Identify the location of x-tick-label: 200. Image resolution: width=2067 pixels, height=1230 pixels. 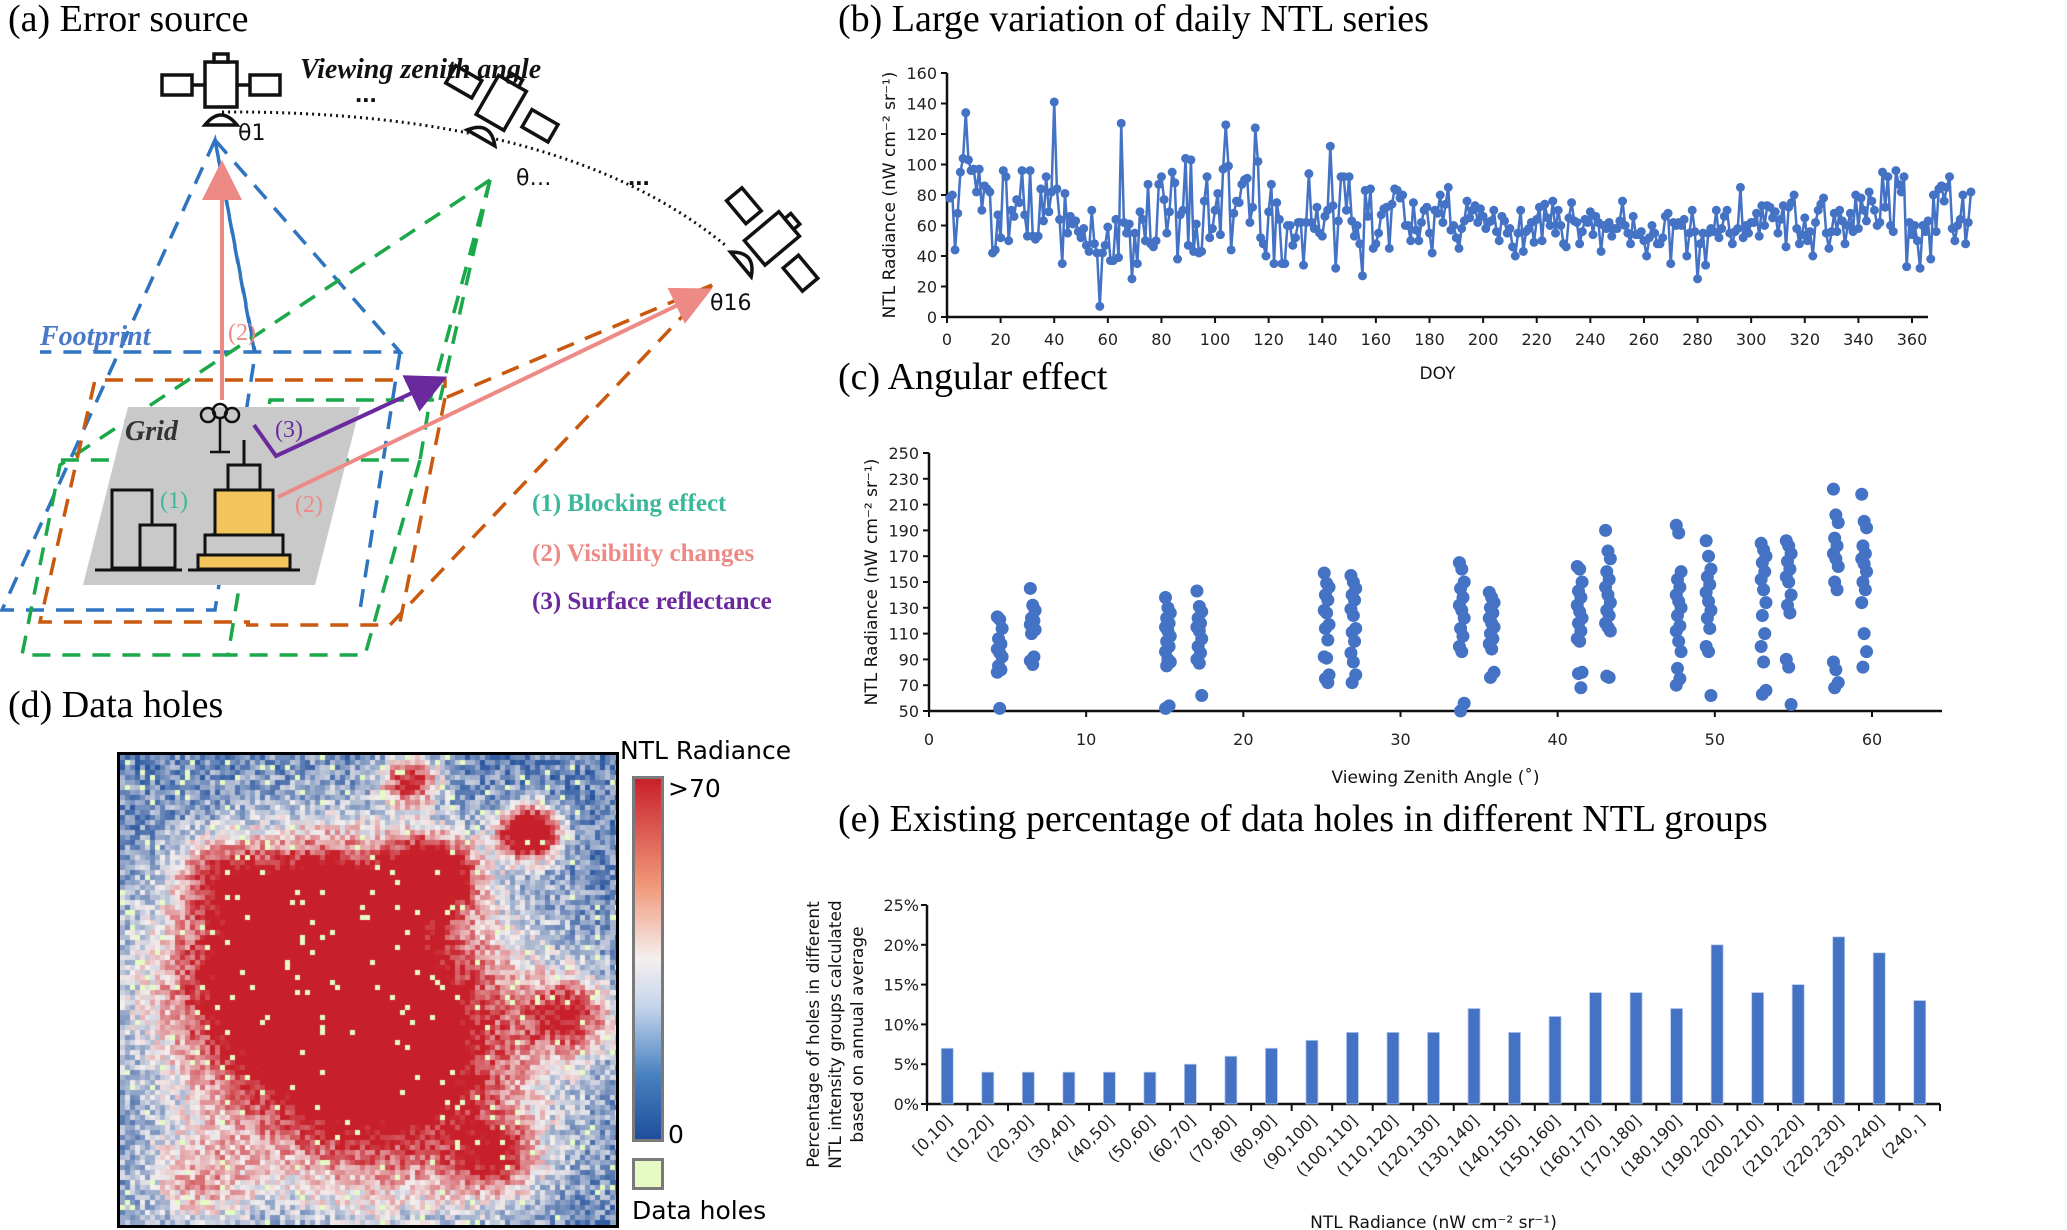
(1483, 339).